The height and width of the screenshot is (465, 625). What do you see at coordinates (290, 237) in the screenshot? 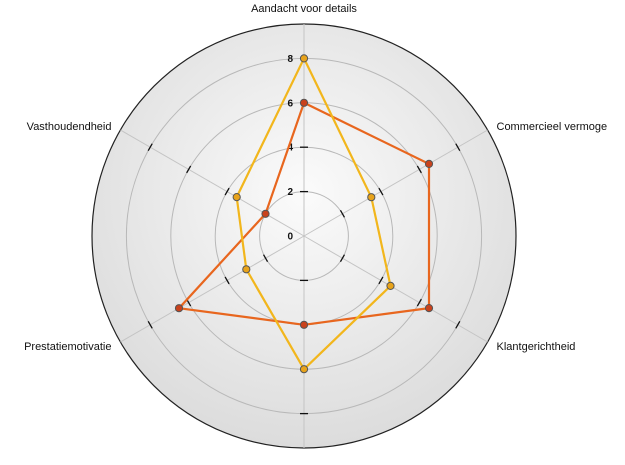
I see `r-tick-label: 0` at bounding box center [290, 237].